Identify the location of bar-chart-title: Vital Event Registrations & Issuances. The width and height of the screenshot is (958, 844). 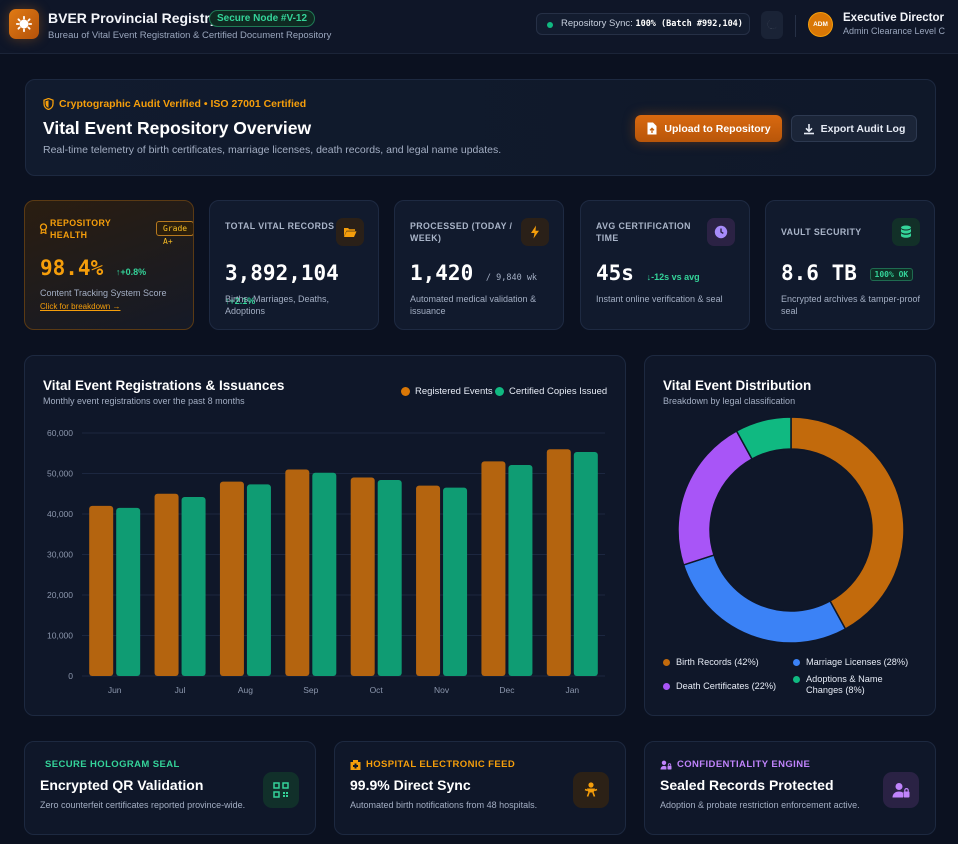
(164, 385).